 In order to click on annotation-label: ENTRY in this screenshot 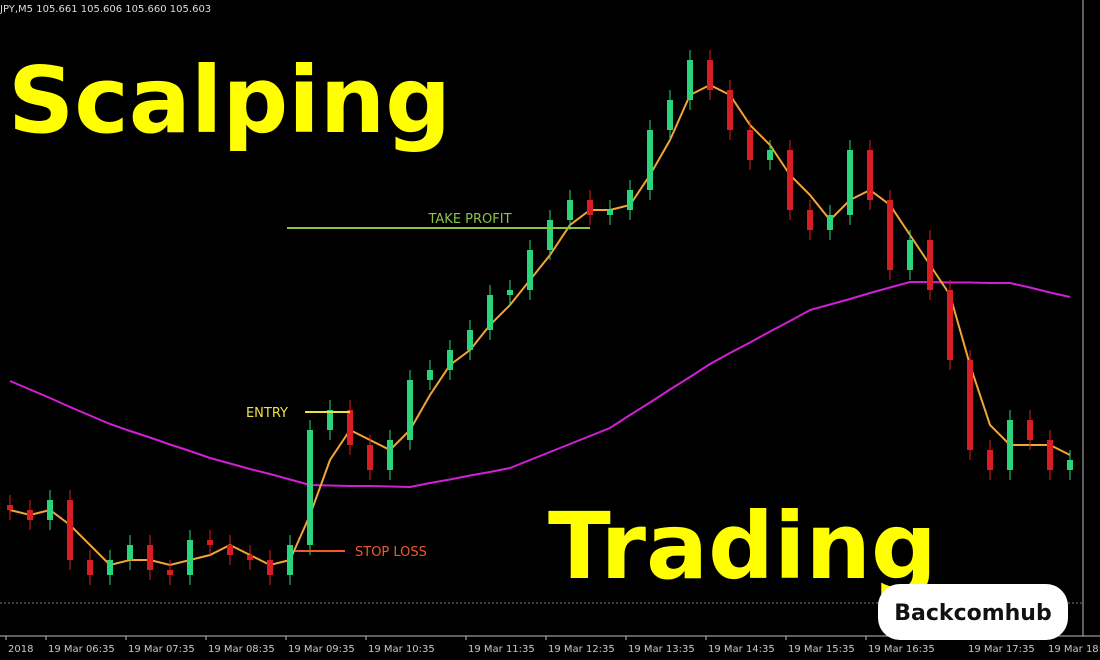, I will do `click(267, 413)`.